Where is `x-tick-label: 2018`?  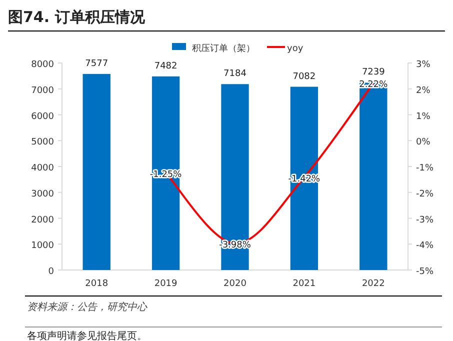
x-tick-label: 2018 is located at coordinates (96, 284).